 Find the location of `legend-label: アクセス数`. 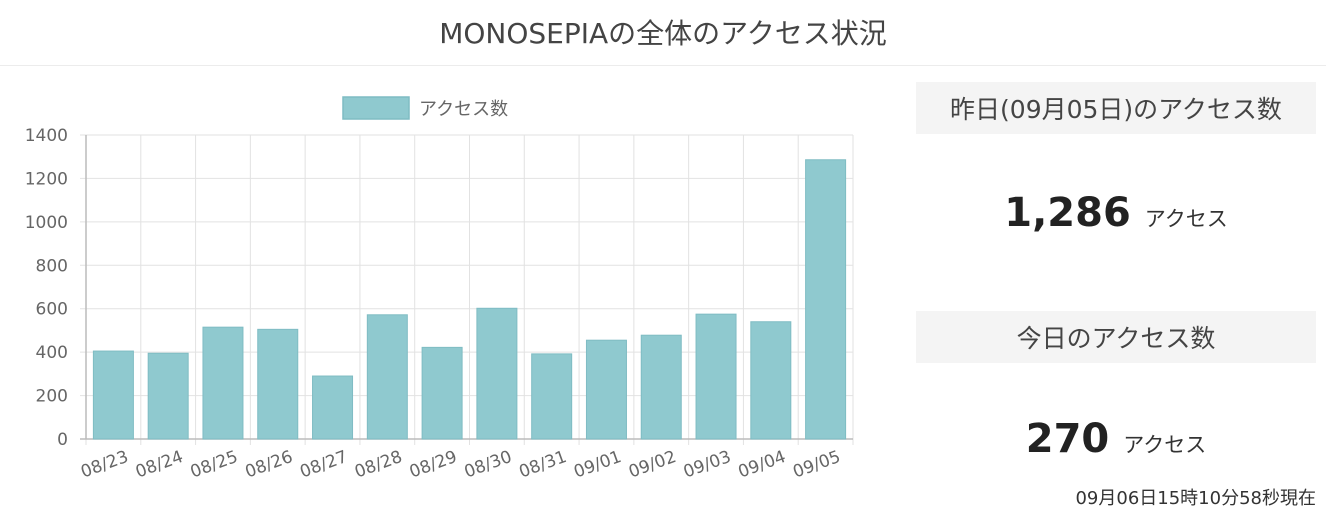

legend-label: アクセス数 is located at coordinates (463, 109).